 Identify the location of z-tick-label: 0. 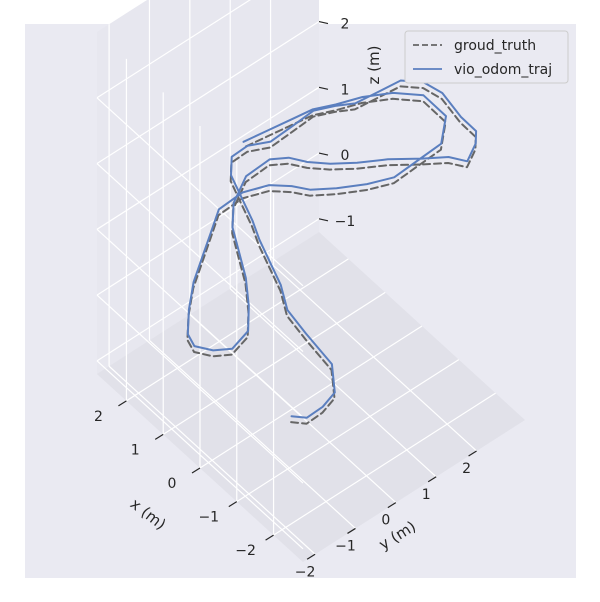
(345, 156).